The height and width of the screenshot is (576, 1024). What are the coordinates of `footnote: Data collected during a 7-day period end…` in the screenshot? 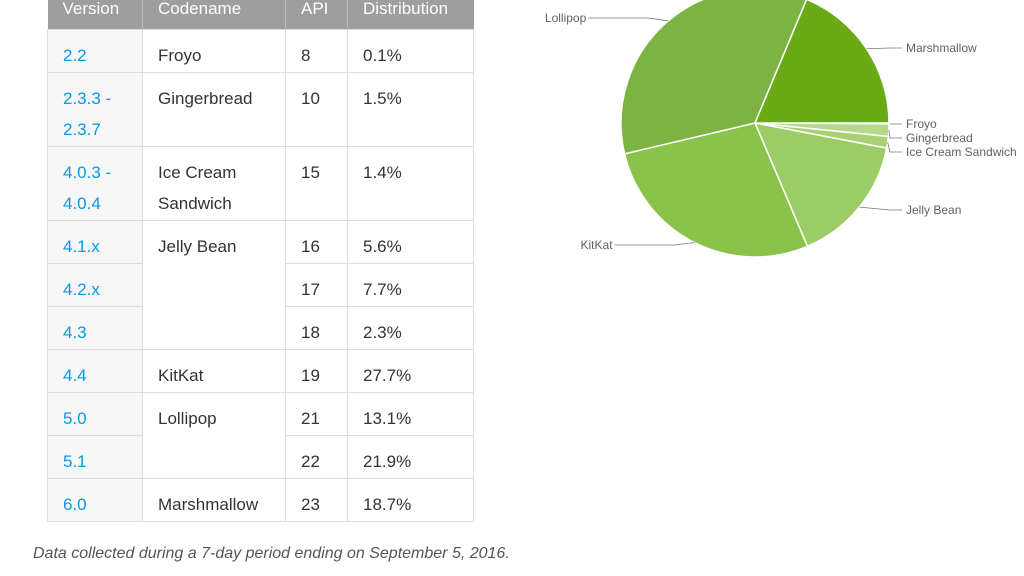 It's located at (271, 553).